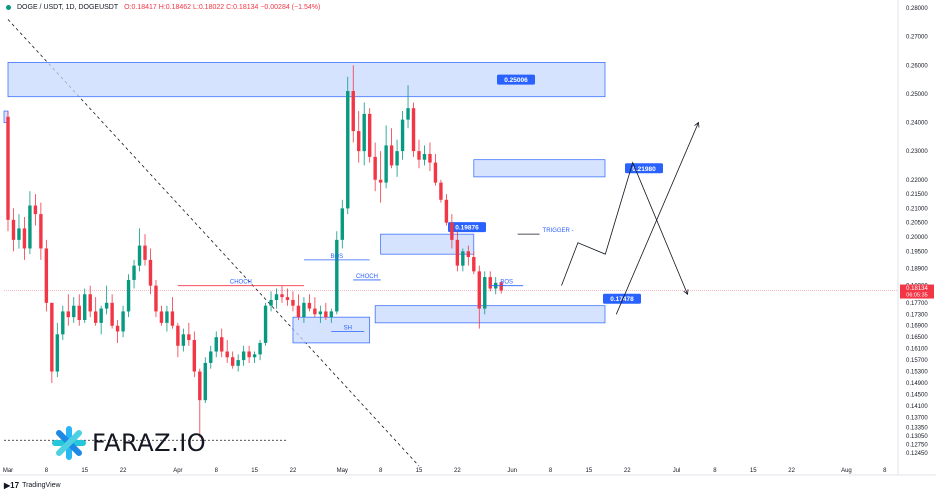 Image resolution: width=936 pixels, height=497 pixels. Describe the element at coordinates (917, 152) in the screenshot. I see `price-tick-label: 0.23000` at that location.